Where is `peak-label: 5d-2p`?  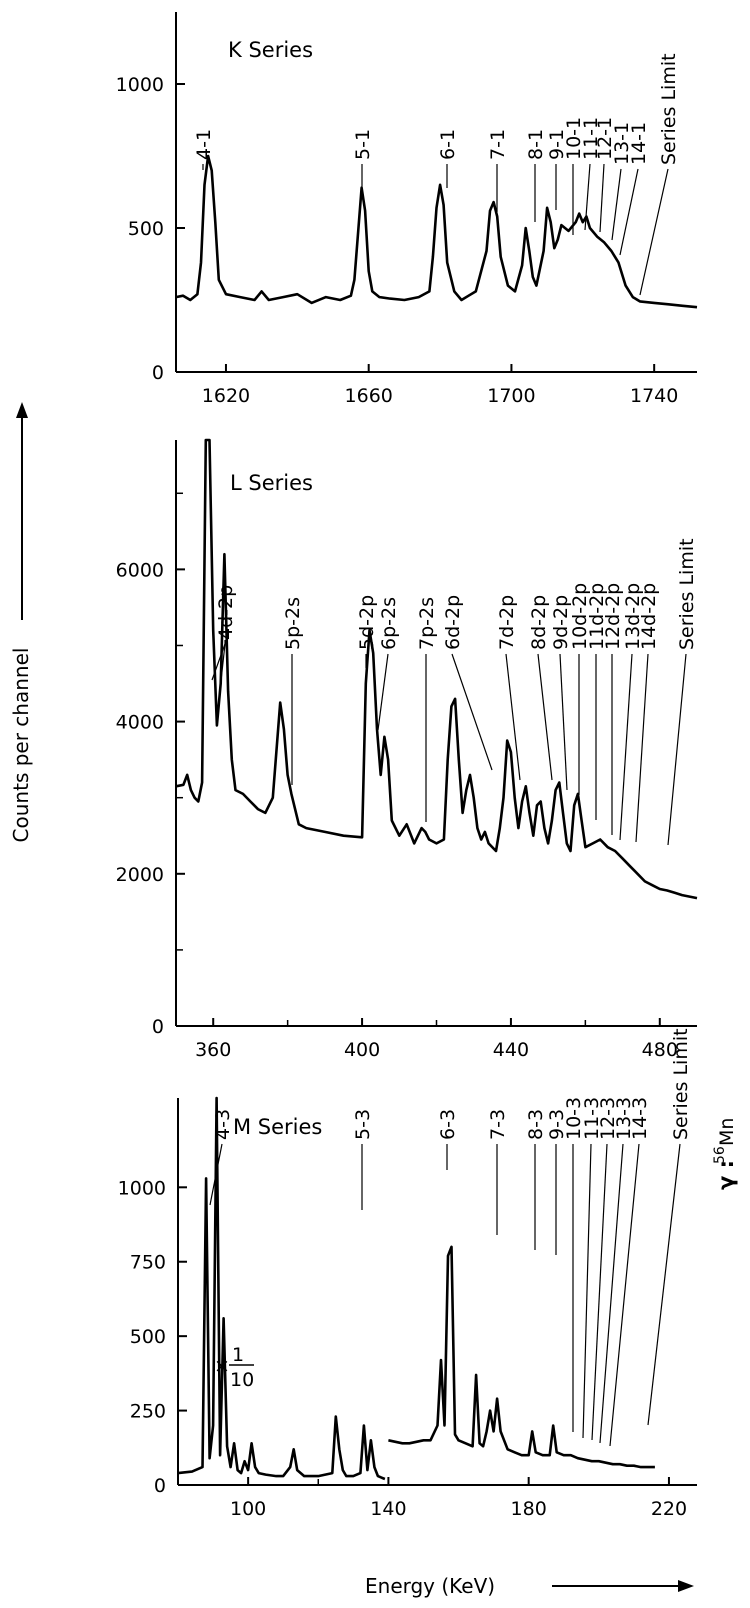
peak-label: 5d-2p is located at coordinates (367, 622).